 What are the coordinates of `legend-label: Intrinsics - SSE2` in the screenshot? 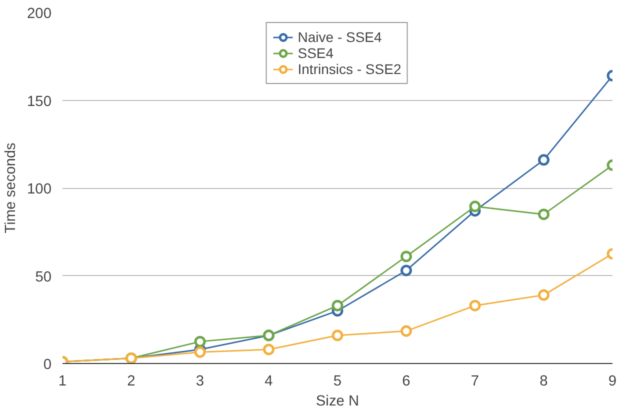 It's located at (350, 69).